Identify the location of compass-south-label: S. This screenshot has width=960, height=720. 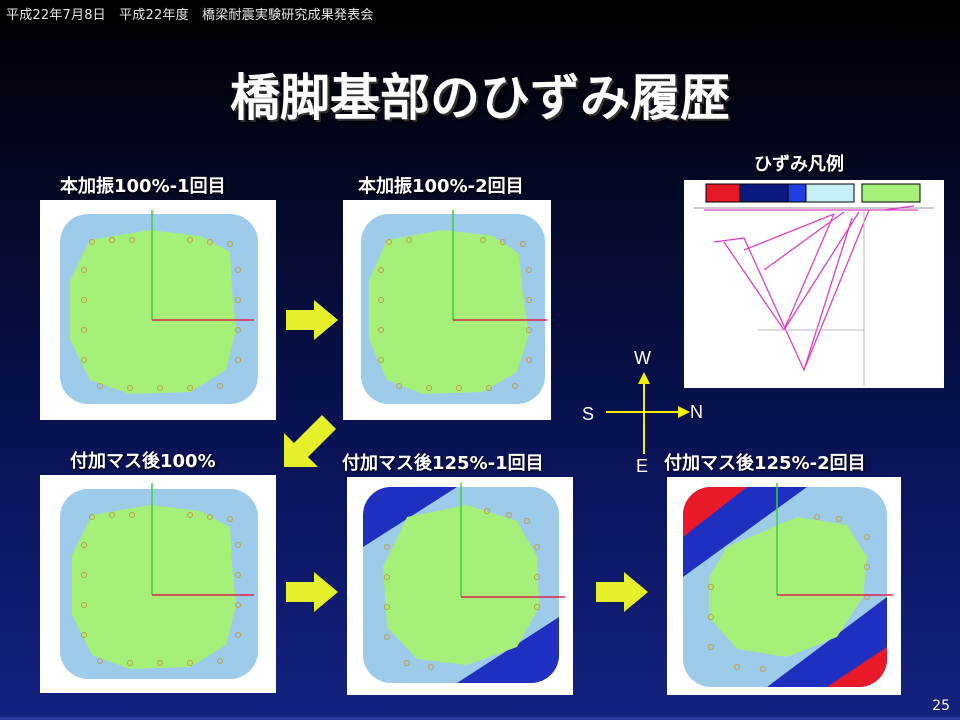
(588, 414).